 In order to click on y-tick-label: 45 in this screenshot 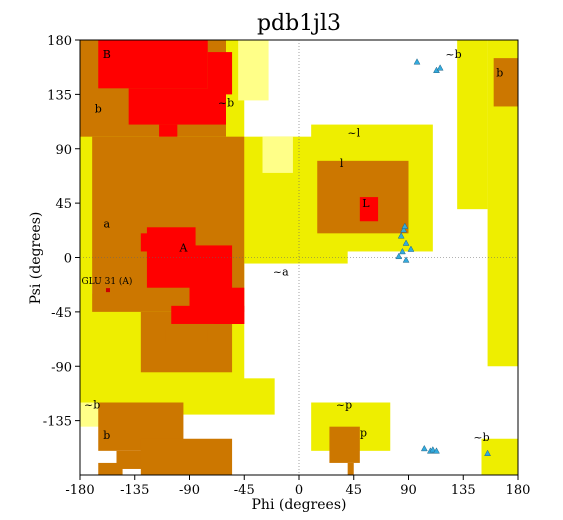, I will do `click(63, 204)`.